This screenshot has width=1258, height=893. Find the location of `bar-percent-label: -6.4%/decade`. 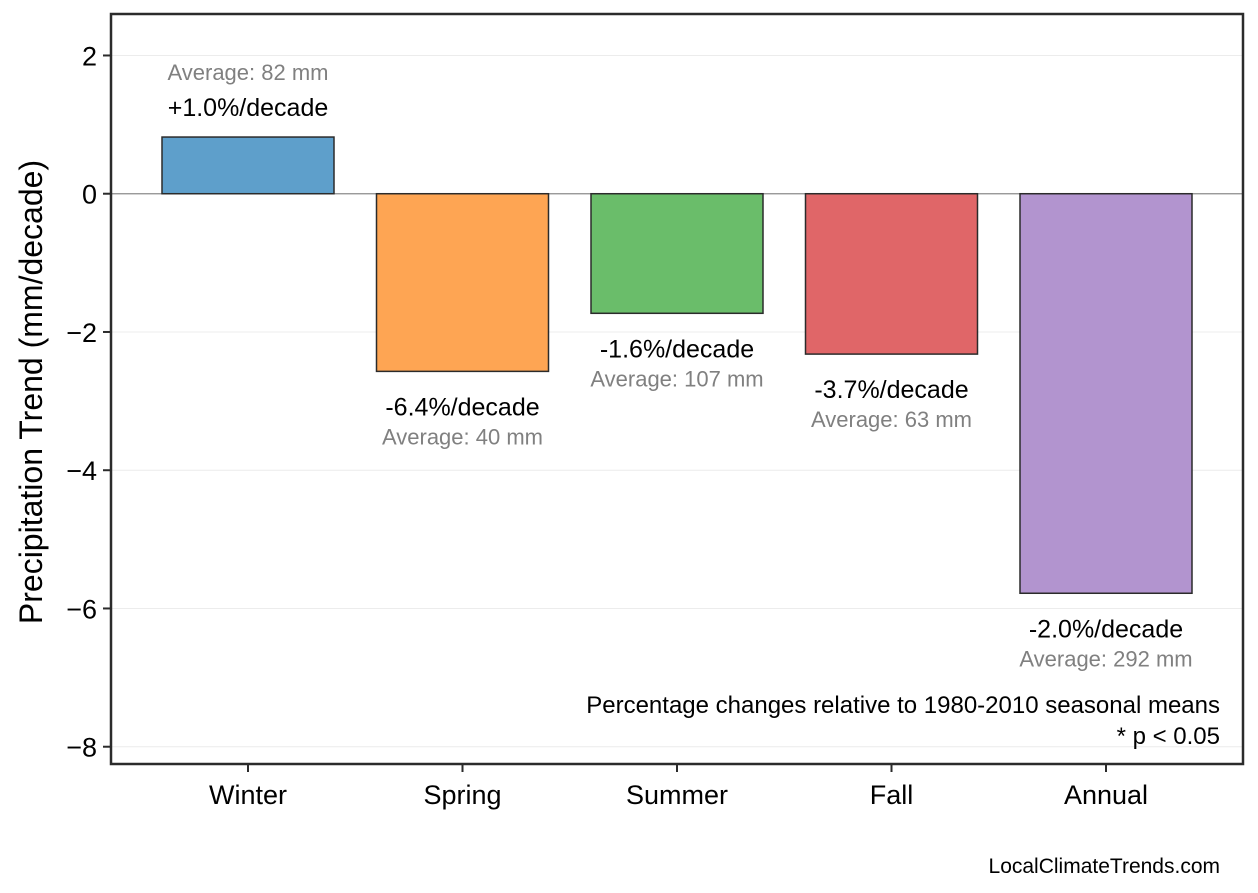

bar-percent-label: -6.4%/decade is located at coordinates (462, 407).